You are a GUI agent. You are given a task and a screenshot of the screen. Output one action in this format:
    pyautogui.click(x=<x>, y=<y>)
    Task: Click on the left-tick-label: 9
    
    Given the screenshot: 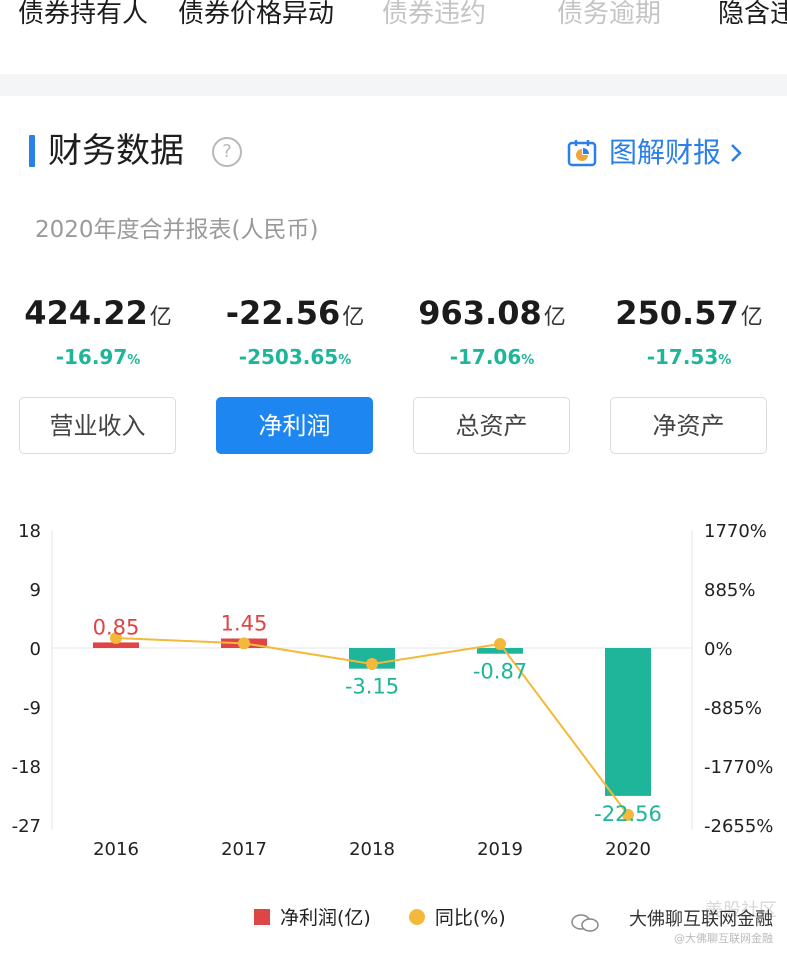 What is the action you would take?
    pyautogui.click(x=35, y=590)
    